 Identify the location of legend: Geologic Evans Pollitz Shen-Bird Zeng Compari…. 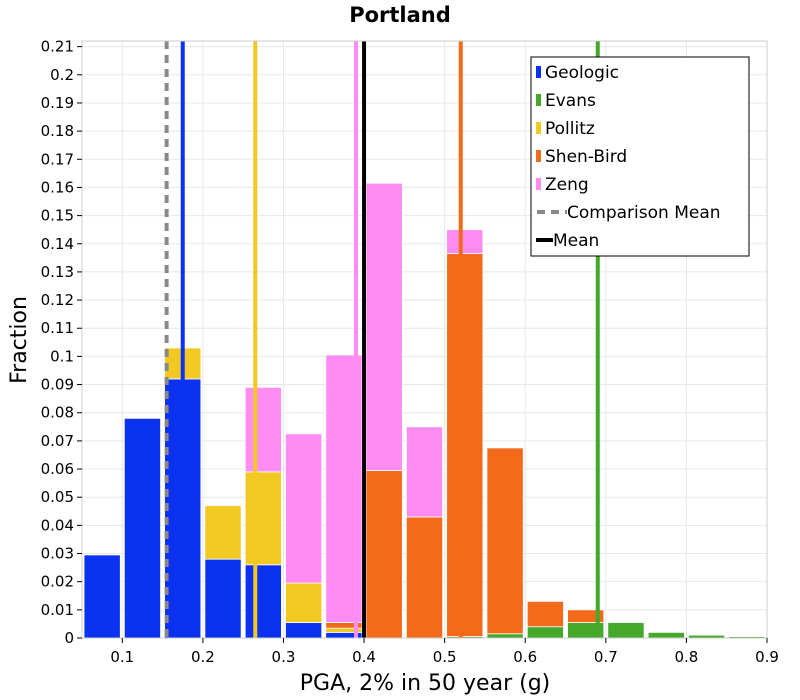
(640, 156).